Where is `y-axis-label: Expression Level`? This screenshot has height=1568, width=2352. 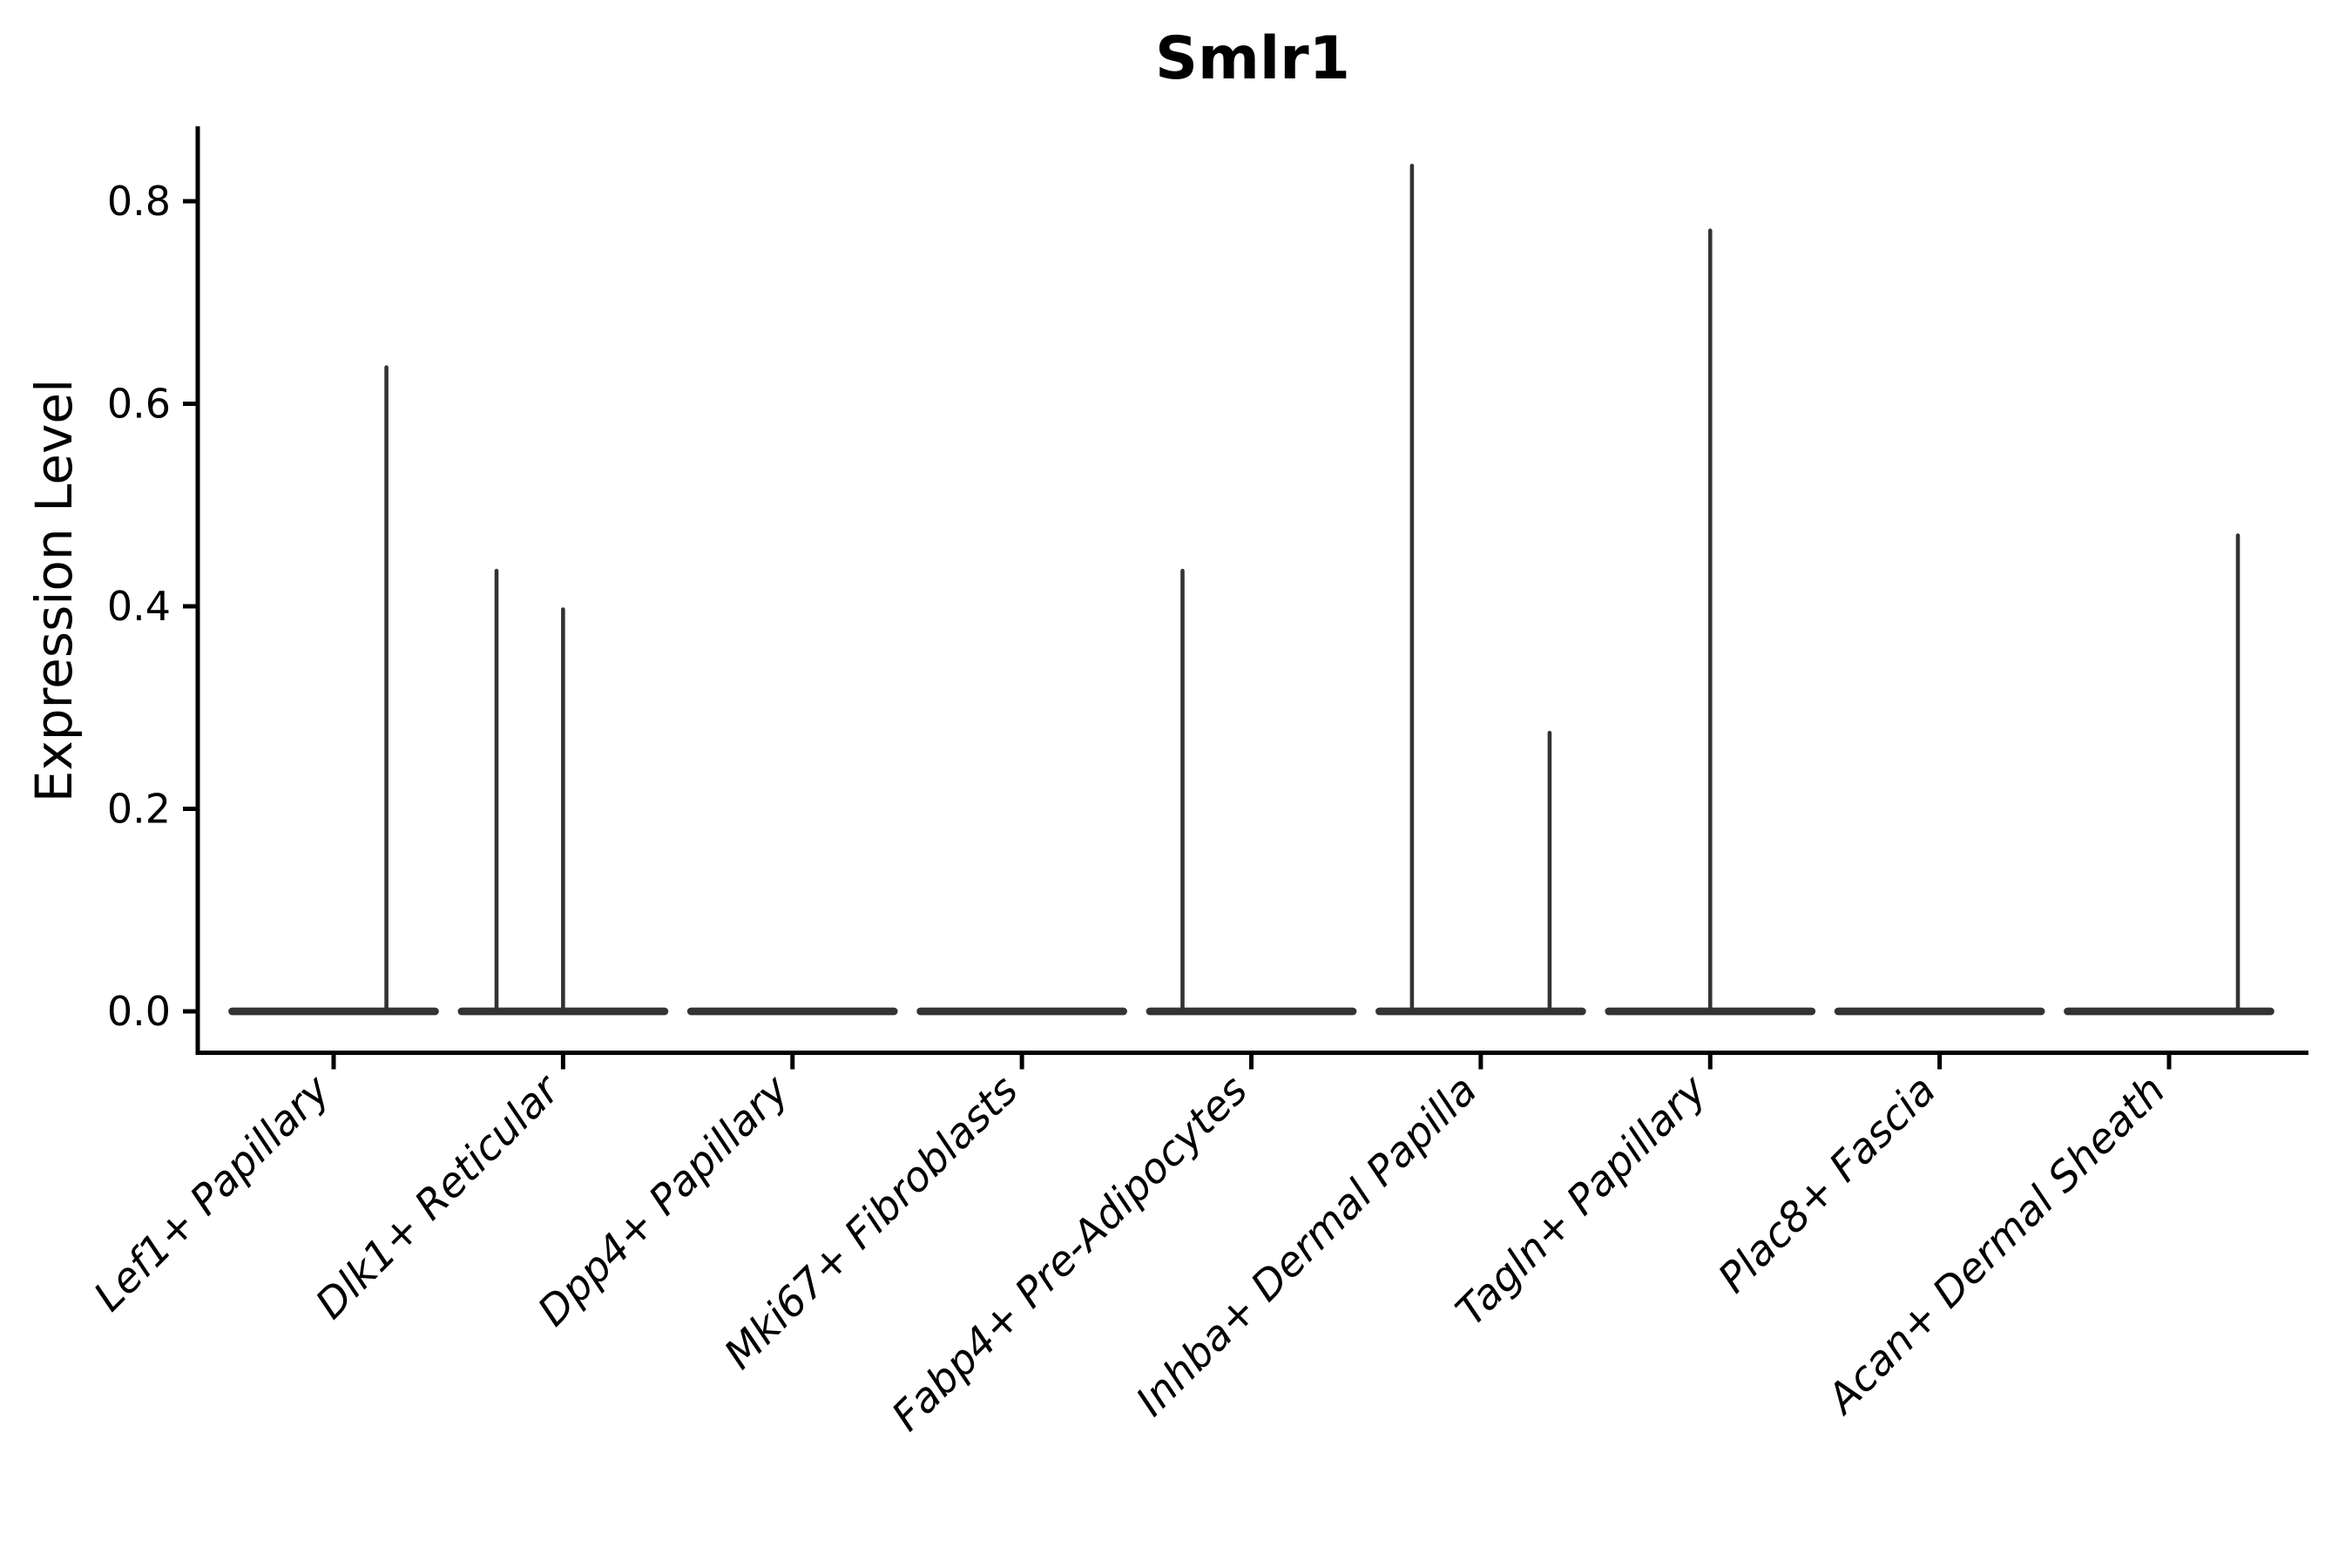 y-axis-label: Expression Level is located at coordinates (54, 590).